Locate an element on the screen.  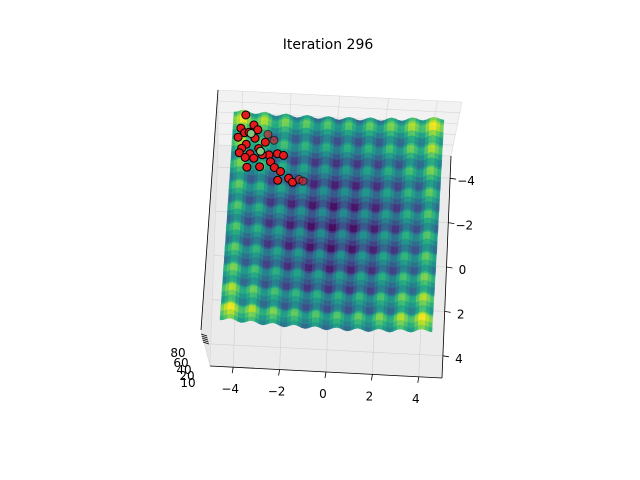
x-tick is located at coordinates (418, 379).